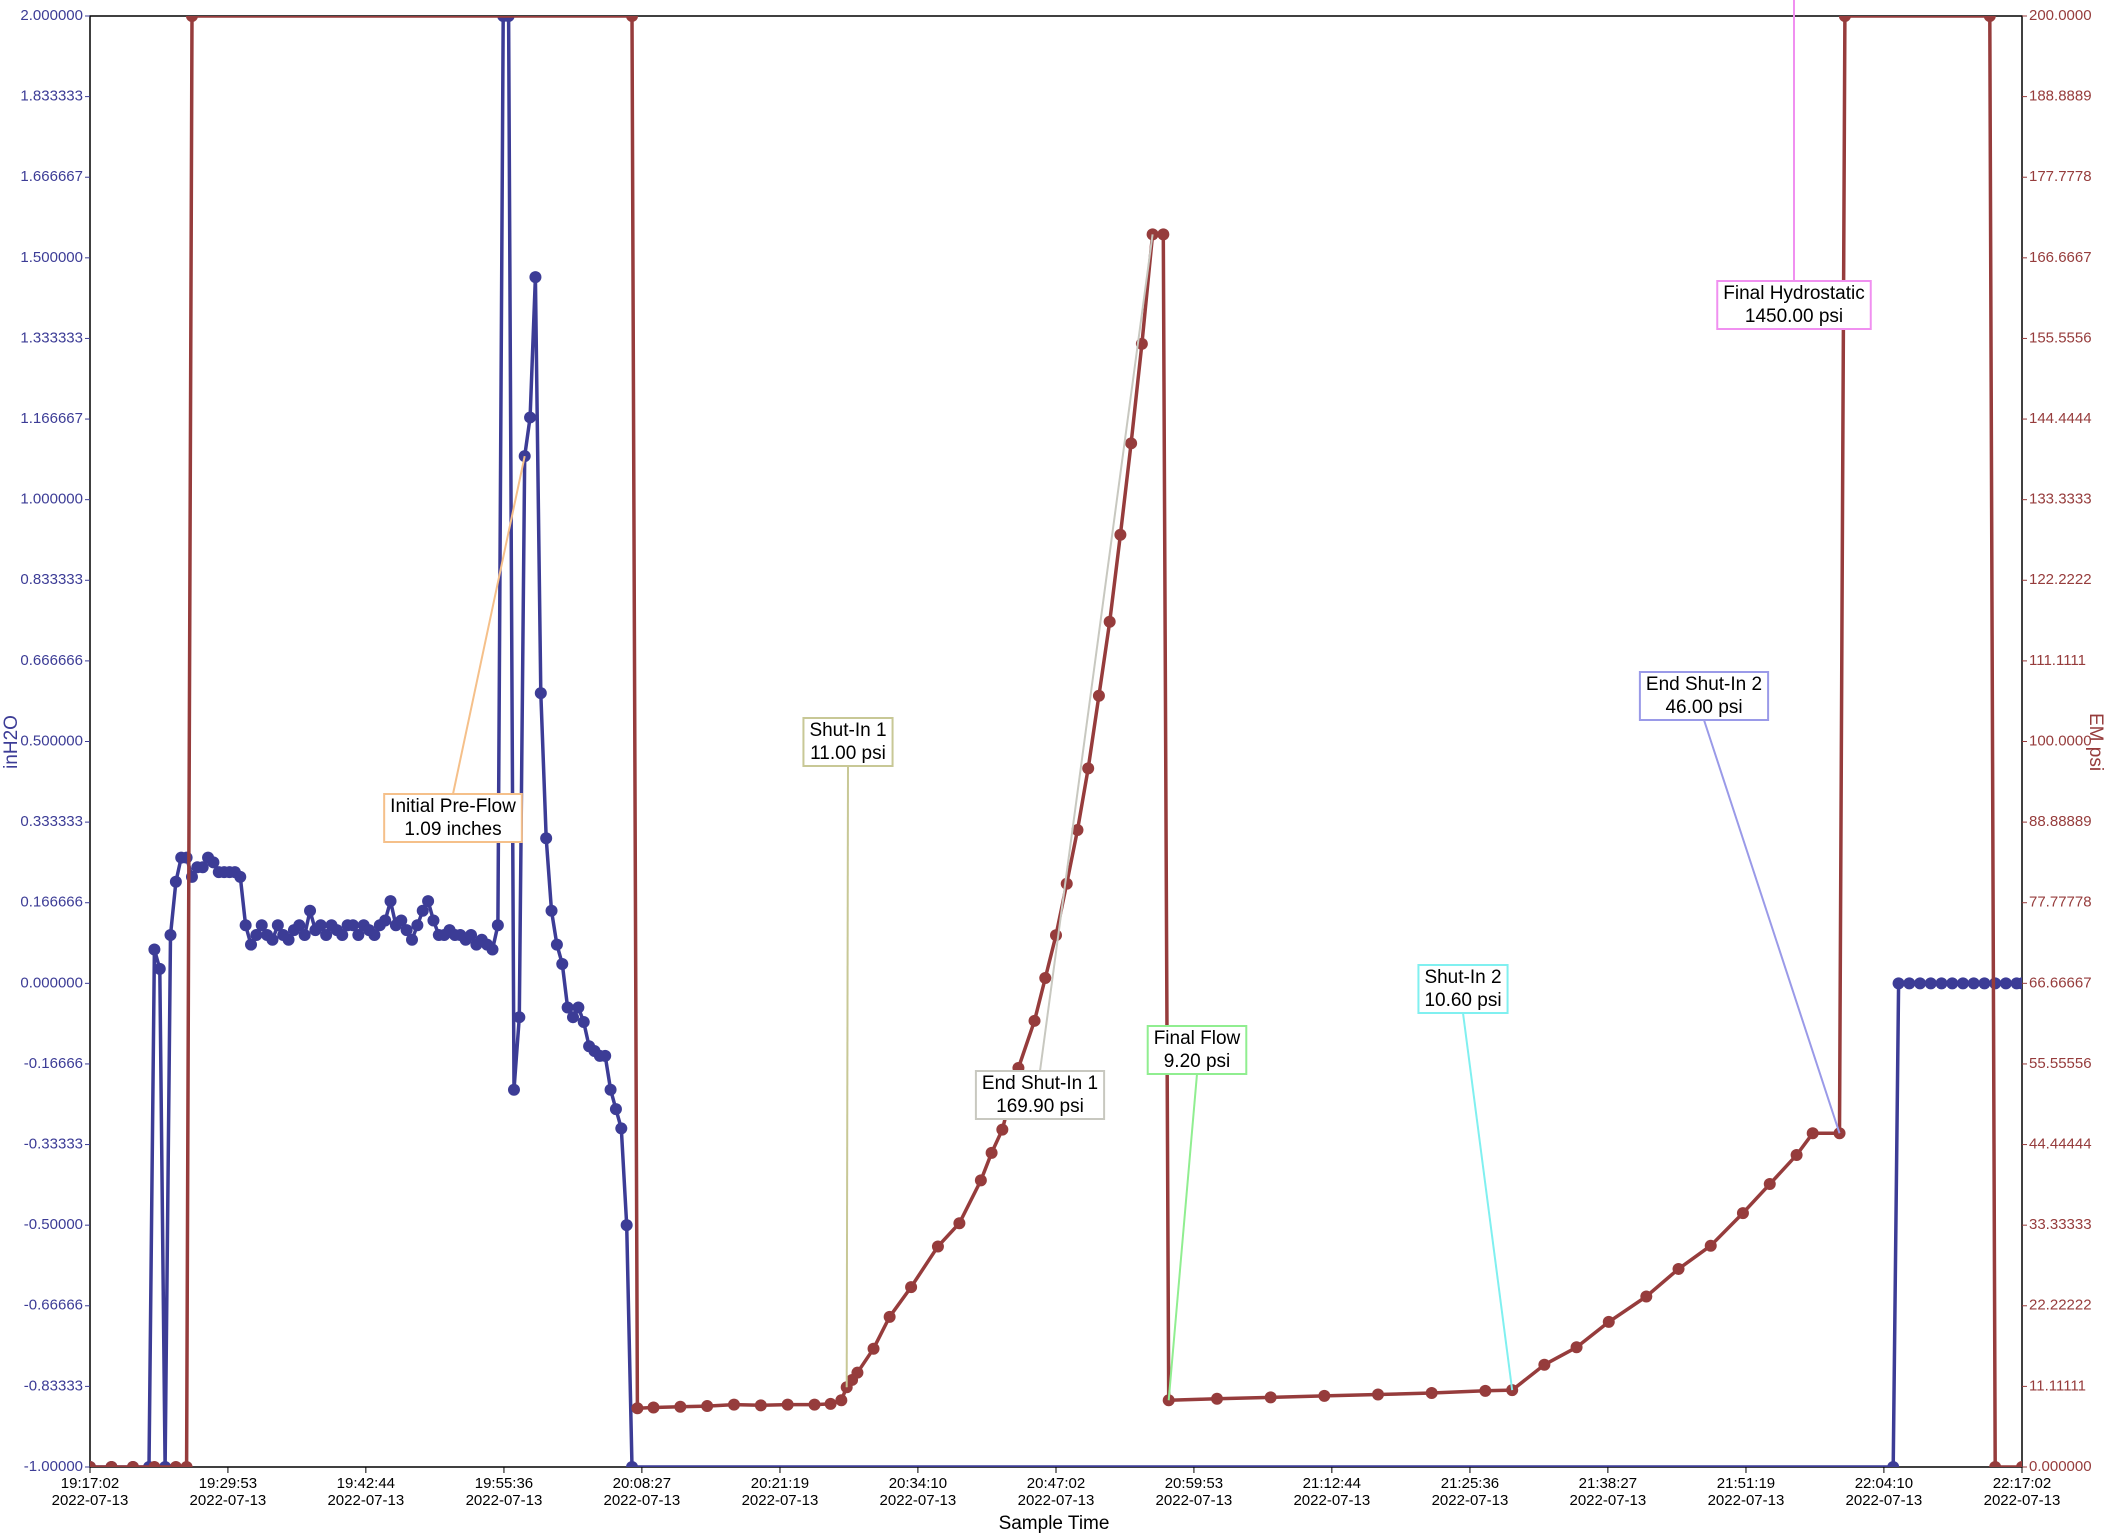  What do you see at coordinates (11, 742) in the screenshot?
I see `y-axis-label: inH2O` at bounding box center [11, 742].